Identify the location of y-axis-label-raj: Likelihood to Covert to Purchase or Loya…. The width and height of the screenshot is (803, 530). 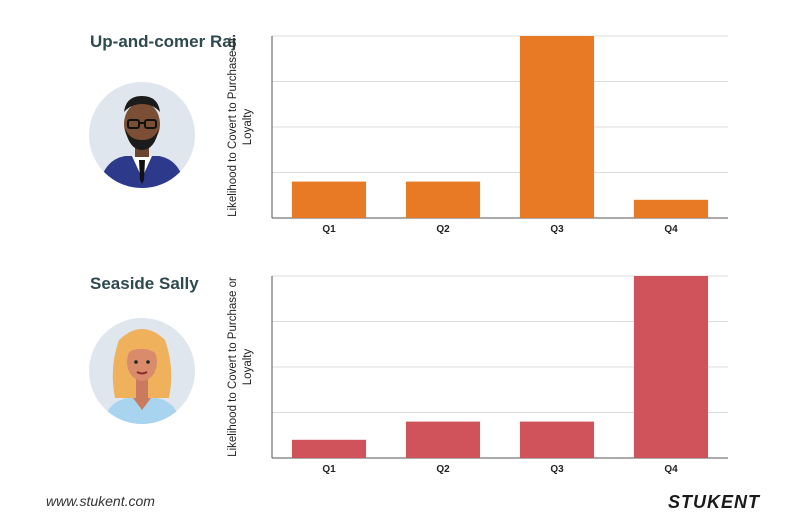
(240, 127).